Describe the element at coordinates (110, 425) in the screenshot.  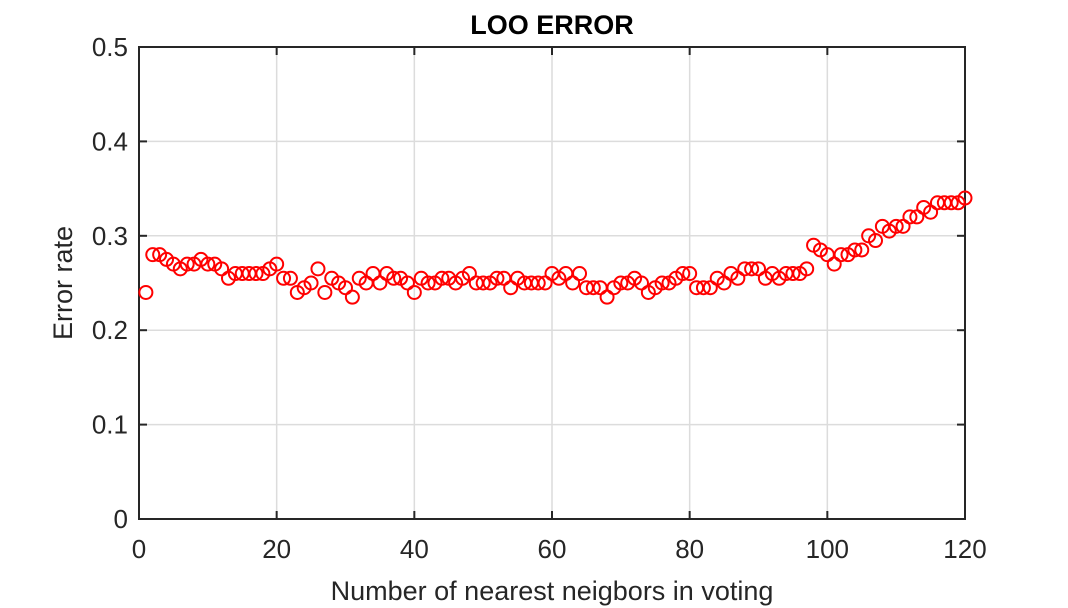
I see `y-tick-label: 0.1` at that location.